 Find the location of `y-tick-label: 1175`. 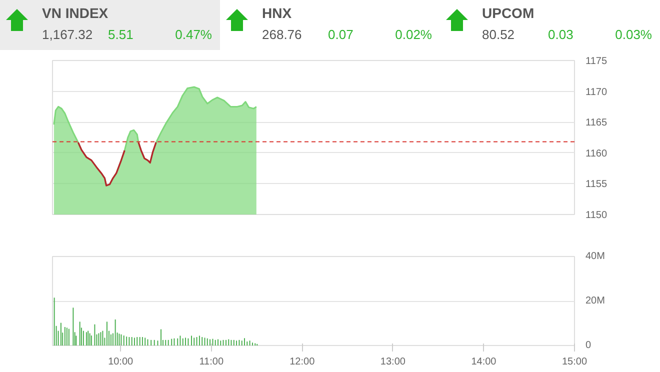

y-tick-label: 1175 is located at coordinates (597, 61).